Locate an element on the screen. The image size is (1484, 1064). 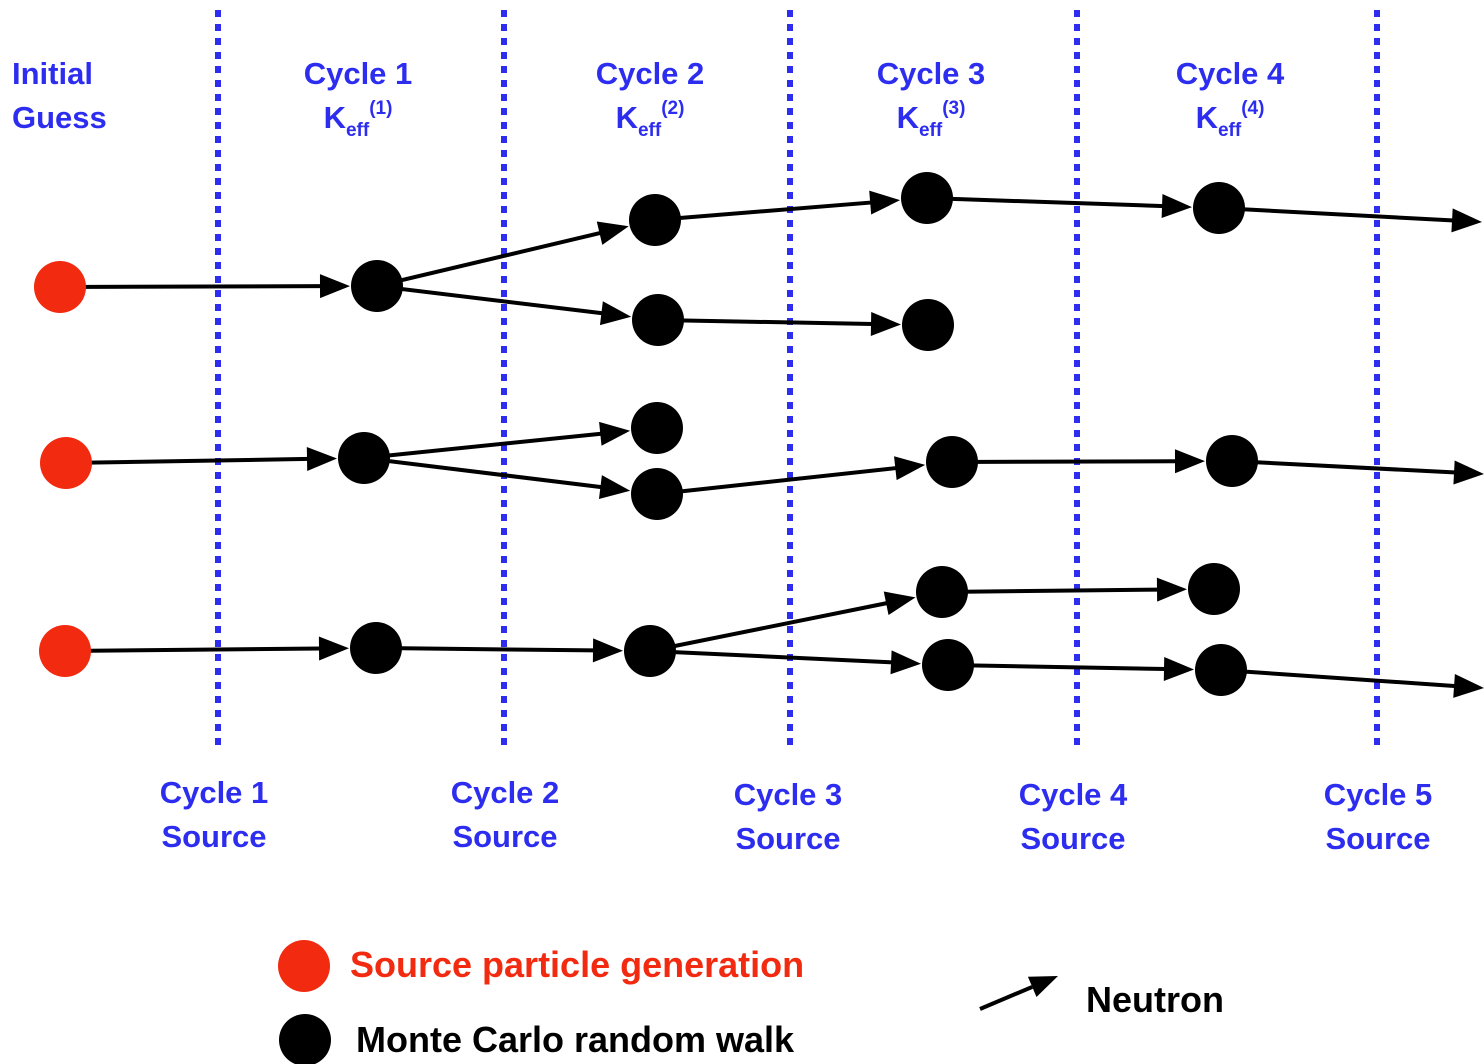
edge-o-q-head is located at coordinates (1179, 669).